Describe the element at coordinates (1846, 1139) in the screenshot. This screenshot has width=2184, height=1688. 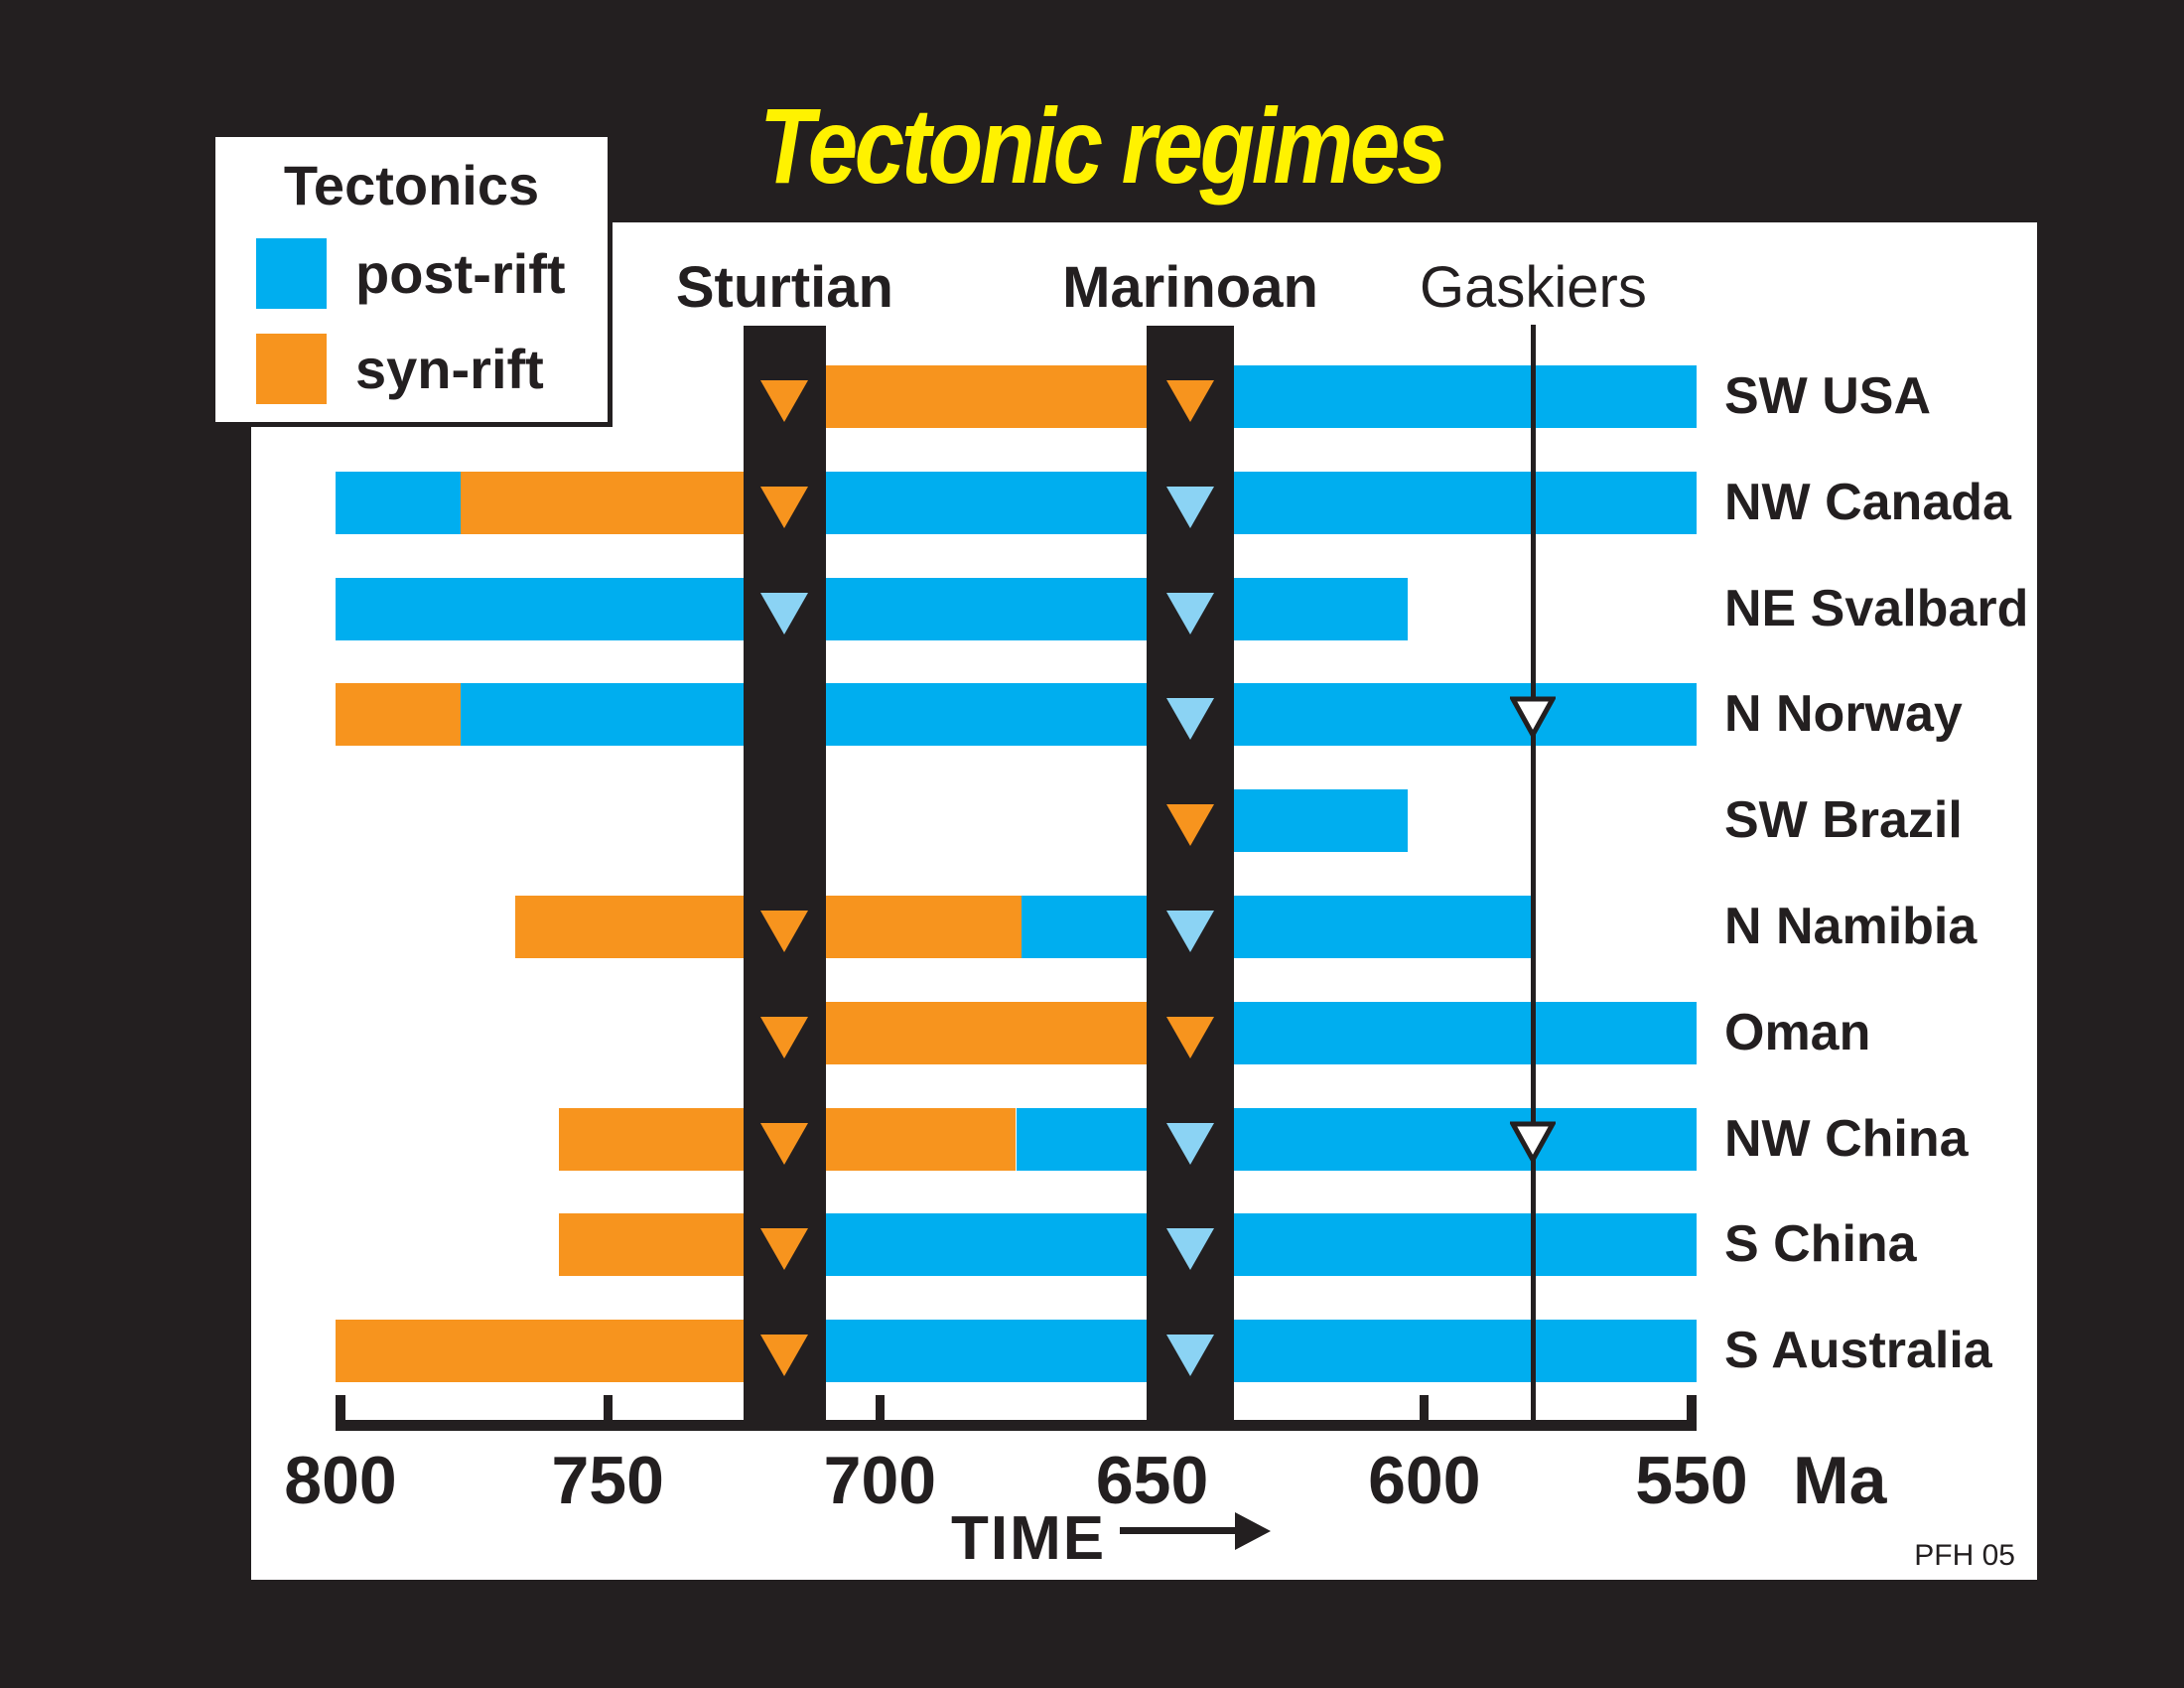
I see `region-label: NW China` at that location.